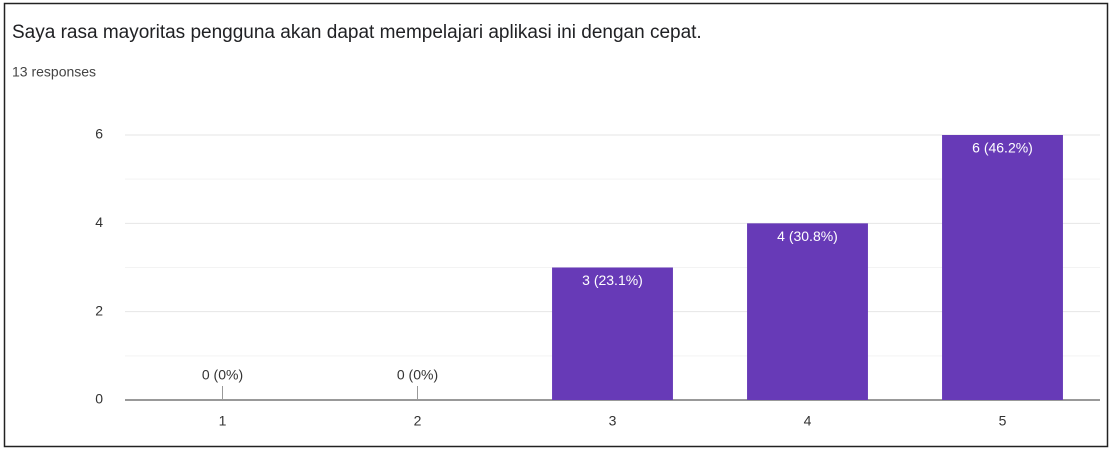 The width and height of the screenshot is (1112, 451). Describe the element at coordinates (99, 222) in the screenshot. I see `y-tick-label: 4` at that location.